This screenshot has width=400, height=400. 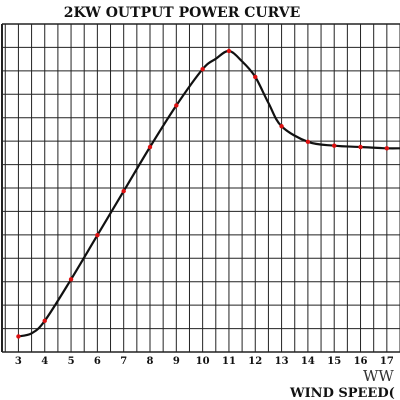 What do you see at coordinates (361, 361) in the screenshot?
I see `x-tick-label: 16` at bounding box center [361, 361].